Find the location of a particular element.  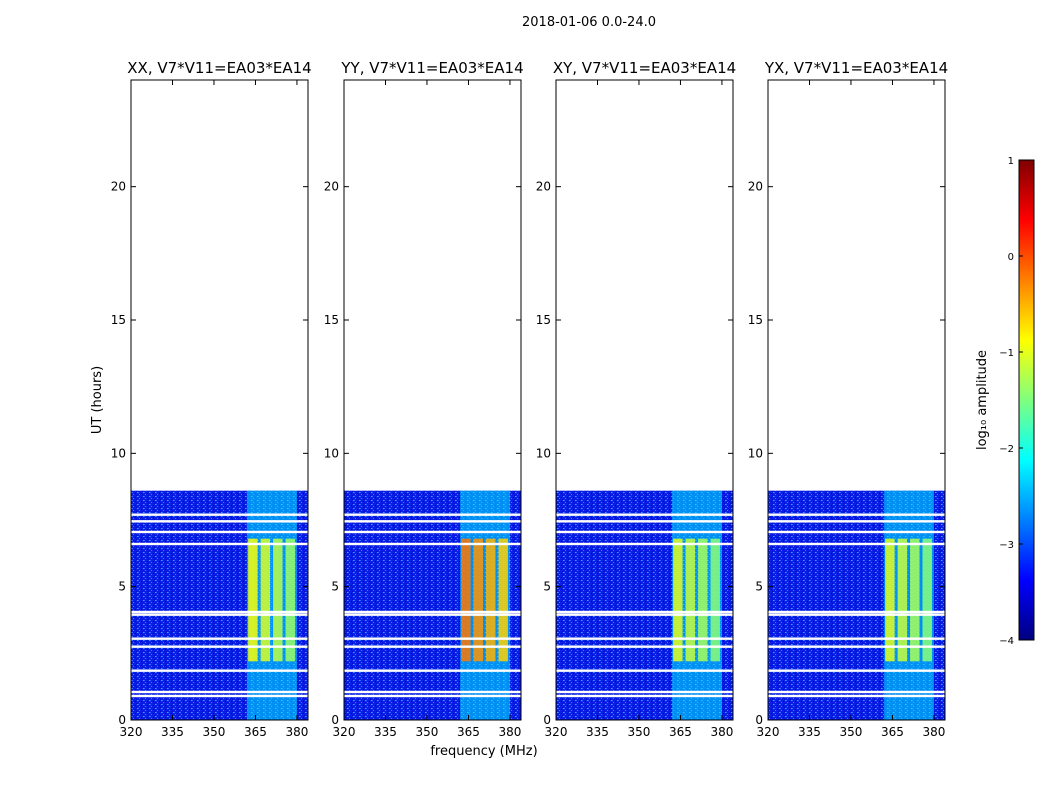

colorbar-tick-label: −1 is located at coordinates (1006, 353).